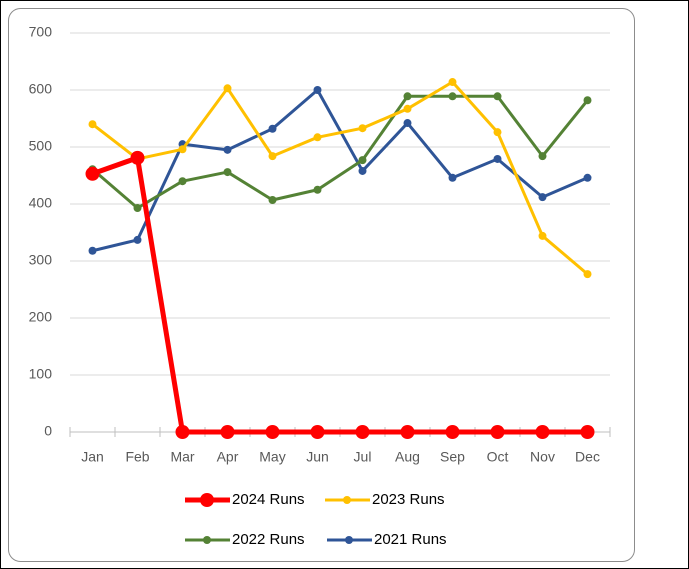 This screenshot has height=569, width=689. I want to click on x-tick-label: Aug, so click(407, 457).